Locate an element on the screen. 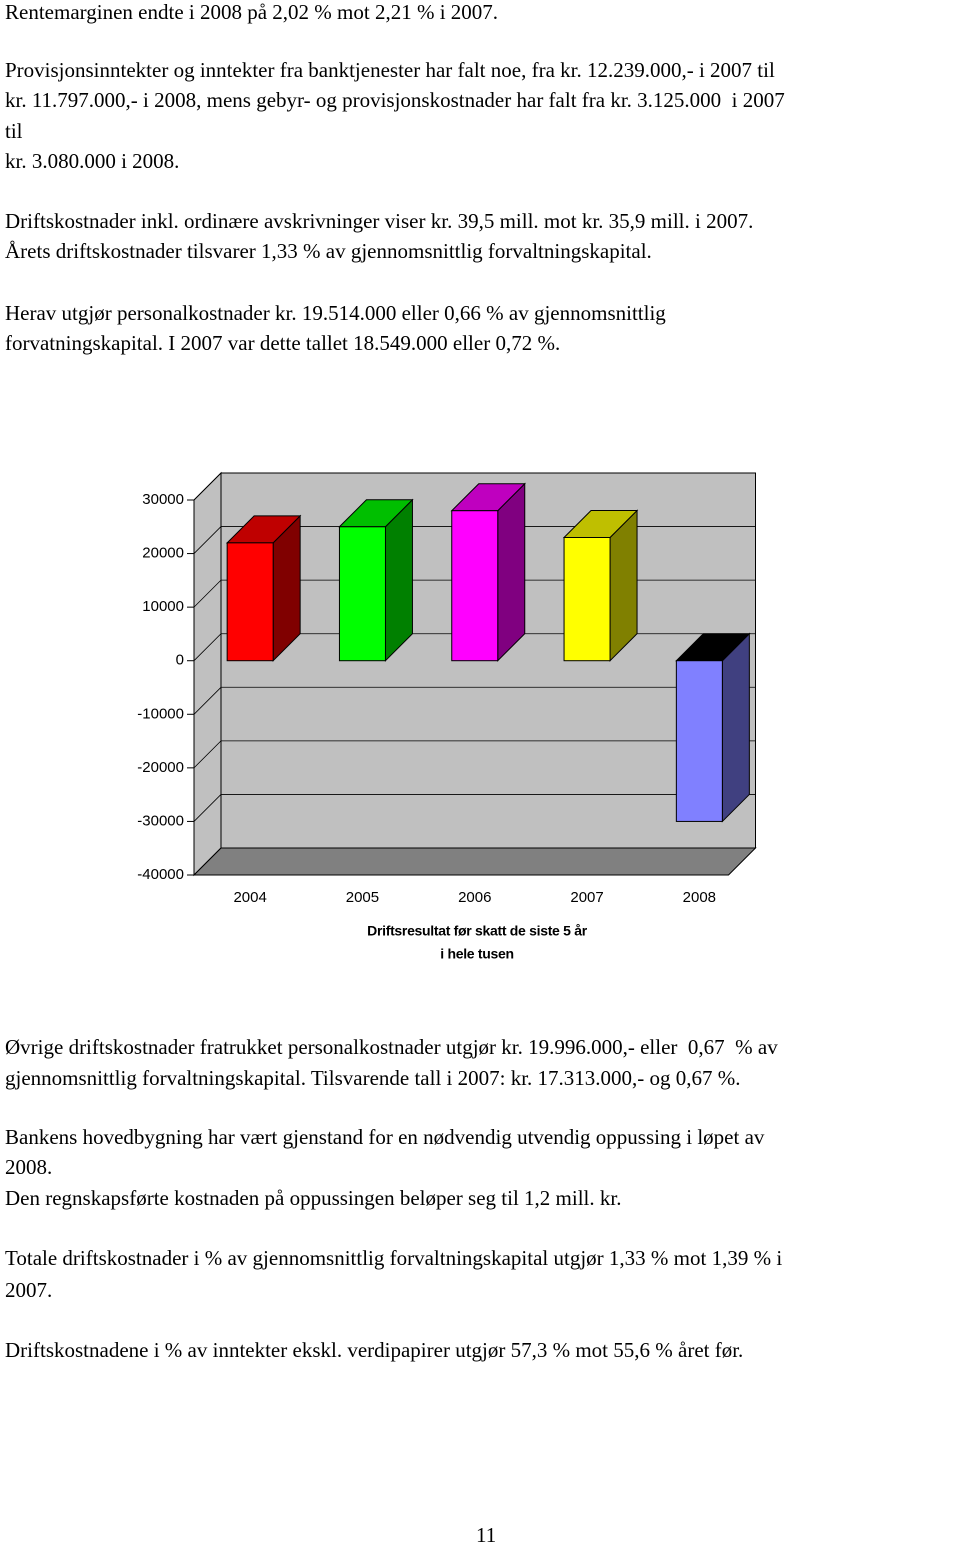  x-tick-label: 2006 is located at coordinates (474, 897).